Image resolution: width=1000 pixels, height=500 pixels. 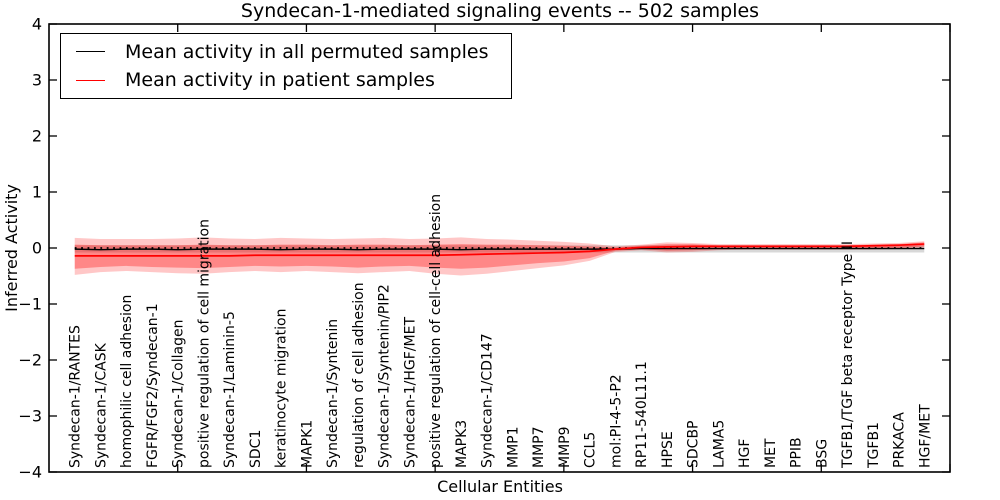 What do you see at coordinates (280, 80) in the screenshot?
I see `legend-label-patient: Mean activity in patient samples` at bounding box center [280, 80].